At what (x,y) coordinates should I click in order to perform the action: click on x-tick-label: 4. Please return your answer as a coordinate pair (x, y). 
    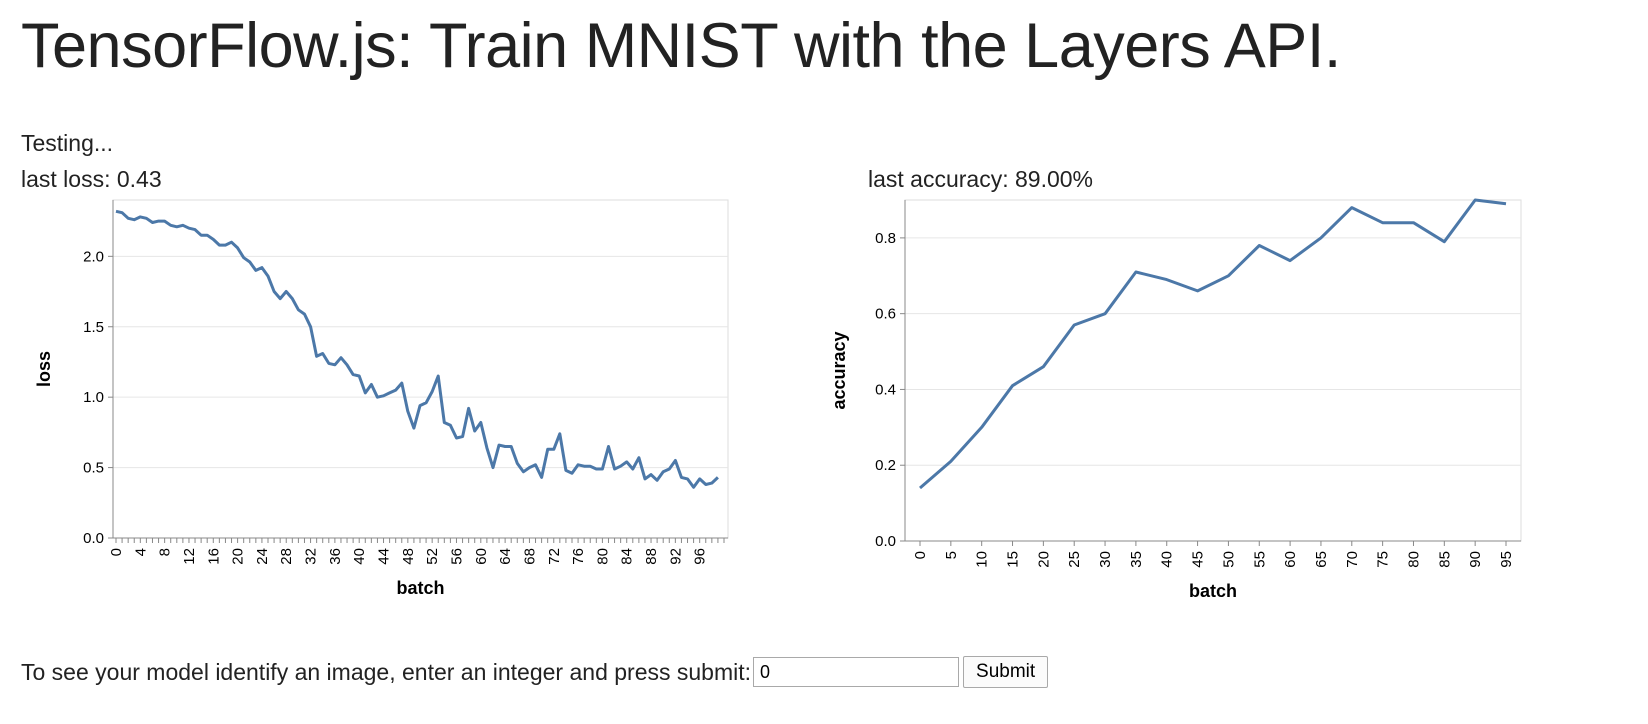
    Looking at the image, I should click on (140, 552).